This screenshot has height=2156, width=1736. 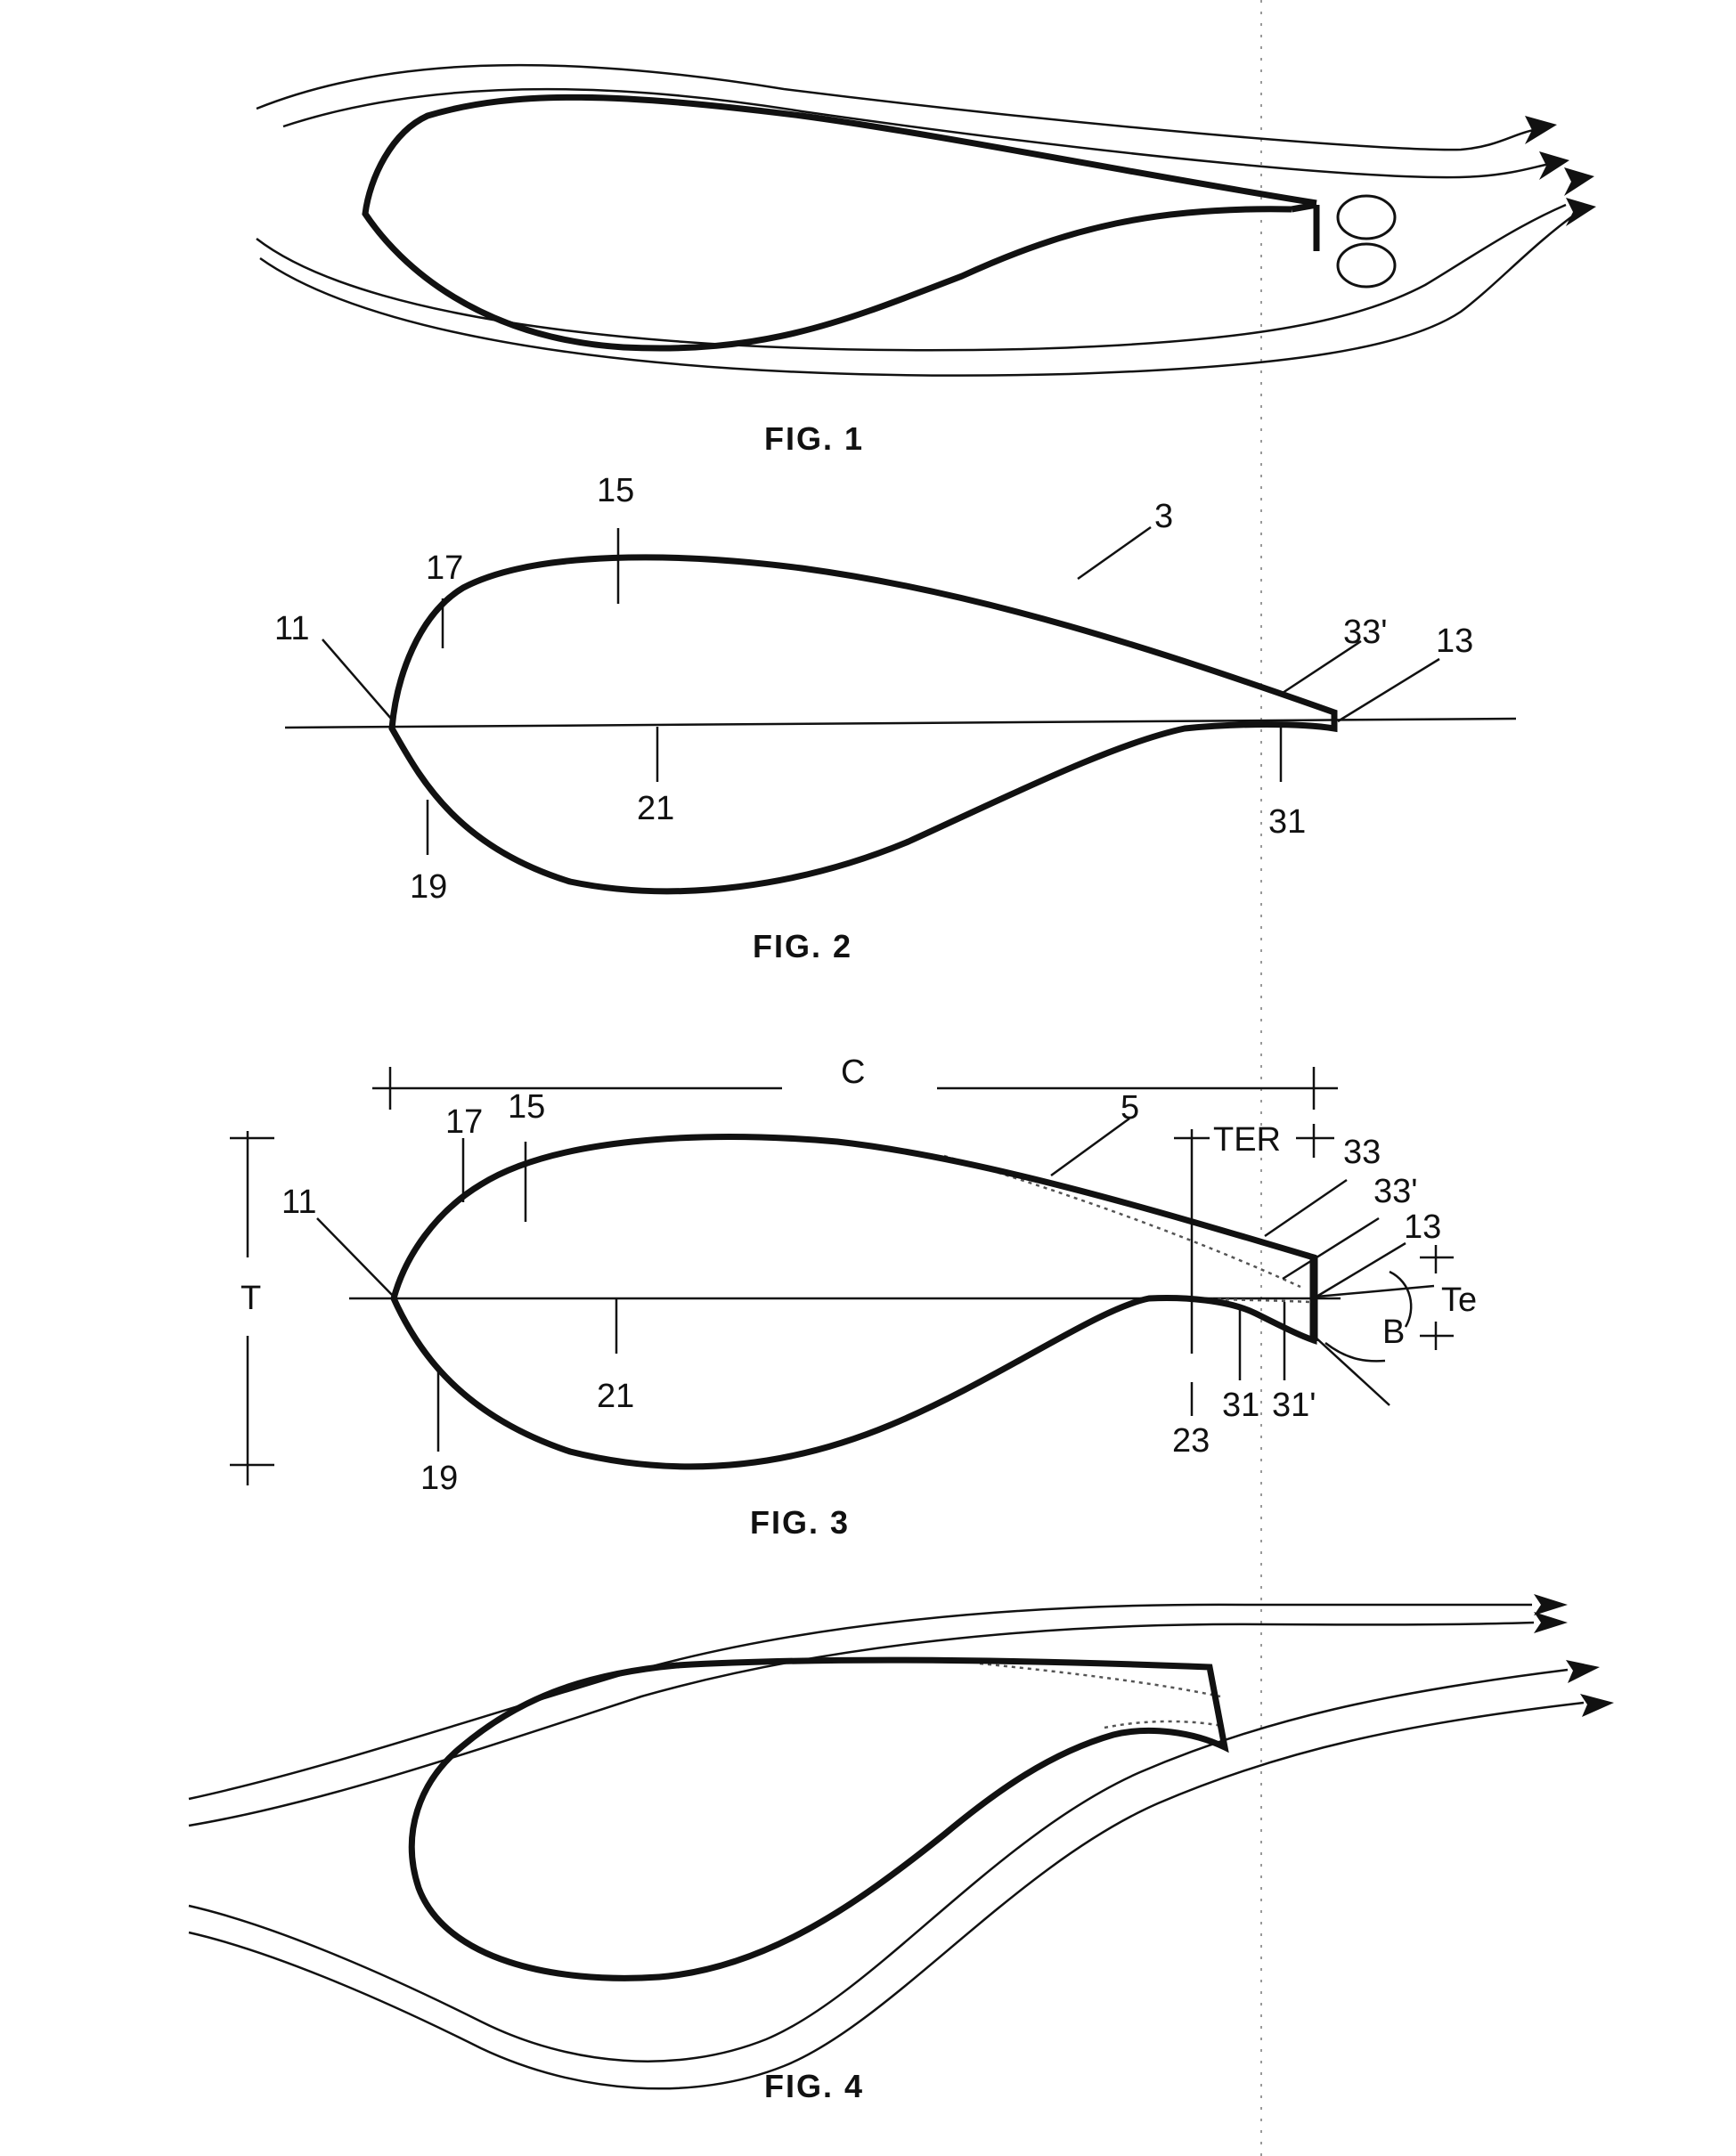 I want to click on fig3-label-33prime: 33', so click(x=1396, y=1191).